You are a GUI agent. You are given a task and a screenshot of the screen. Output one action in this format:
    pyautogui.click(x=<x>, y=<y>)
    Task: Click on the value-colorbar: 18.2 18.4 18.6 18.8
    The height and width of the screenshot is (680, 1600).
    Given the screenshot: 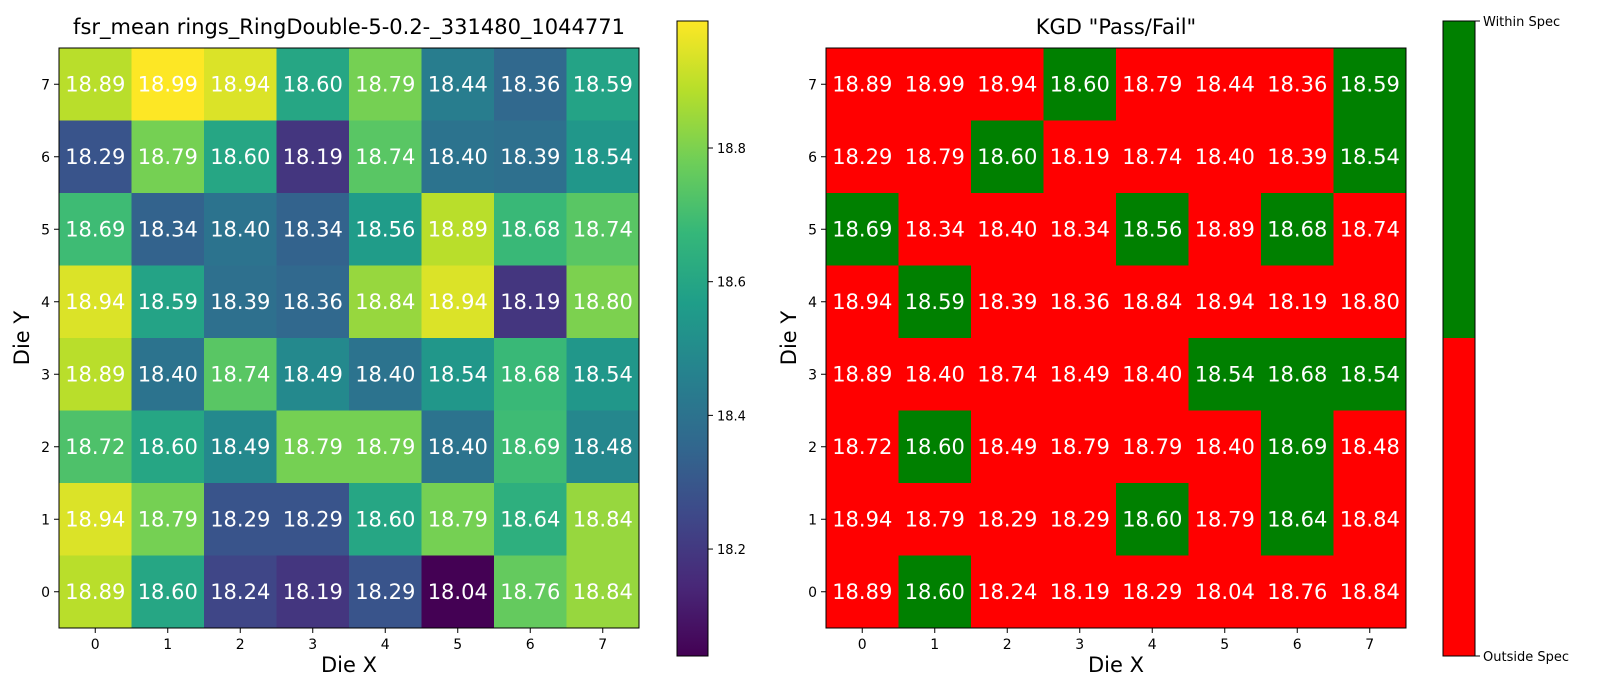 What is the action you would take?
    pyautogui.click(x=711, y=338)
    